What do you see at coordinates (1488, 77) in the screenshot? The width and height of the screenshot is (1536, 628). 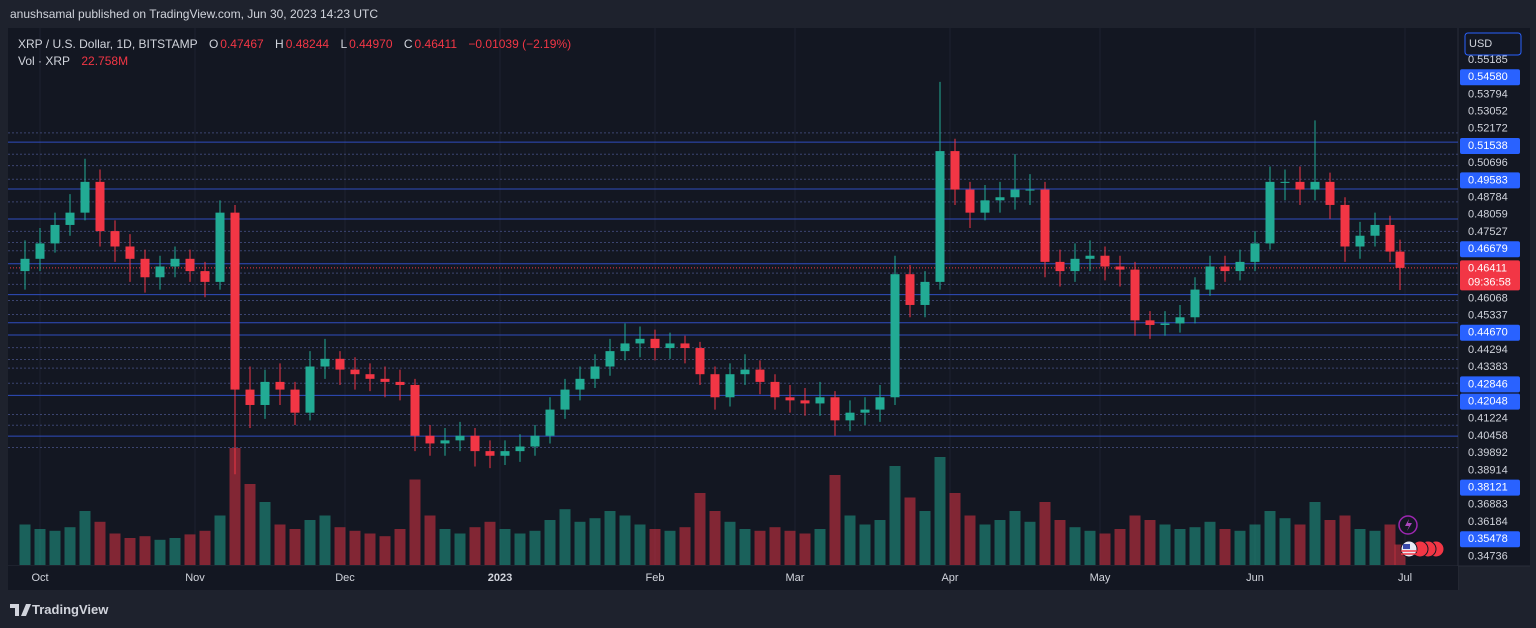 I see `level-label: 0.54580` at bounding box center [1488, 77].